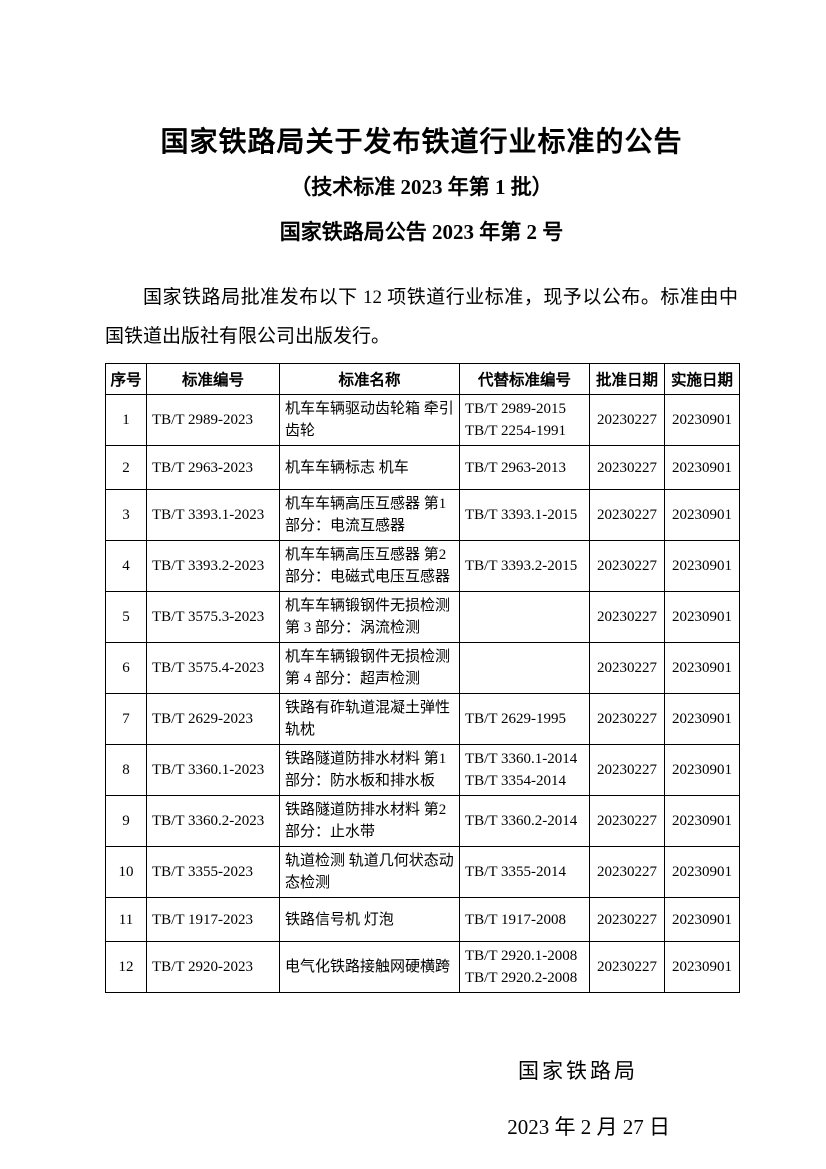  What do you see at coordinates (369, 617) in the screenshot?
I see `cell-name: 机车车辆锻钢件无损检测 第 3 部分：涡流检测` at bounding box center [369, 617].